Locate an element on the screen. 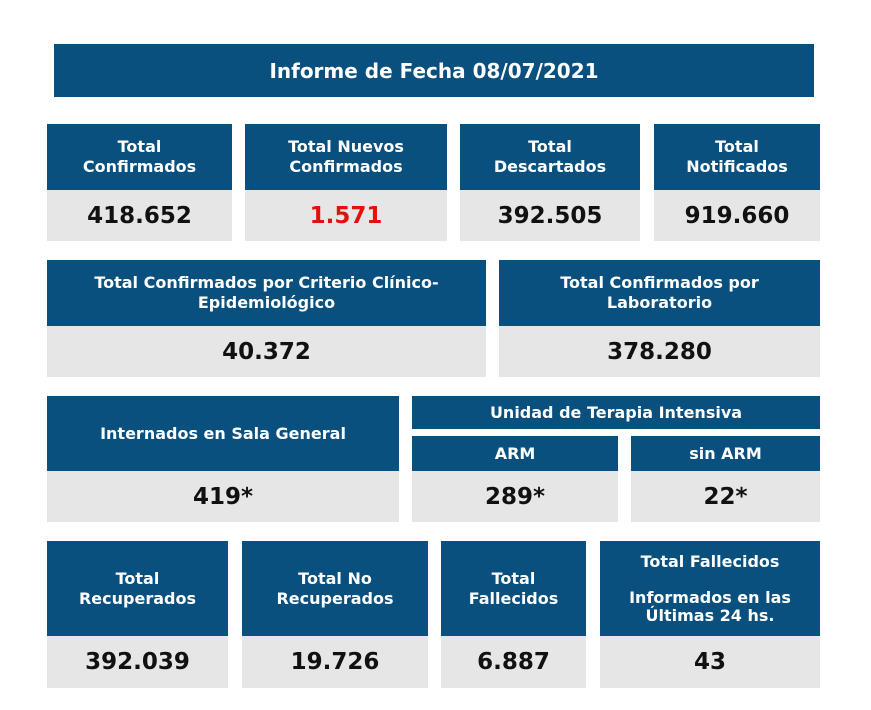 The height and width of the screenshot is (710, 871). arm-label: ARM is located at coordinates (515, 453).